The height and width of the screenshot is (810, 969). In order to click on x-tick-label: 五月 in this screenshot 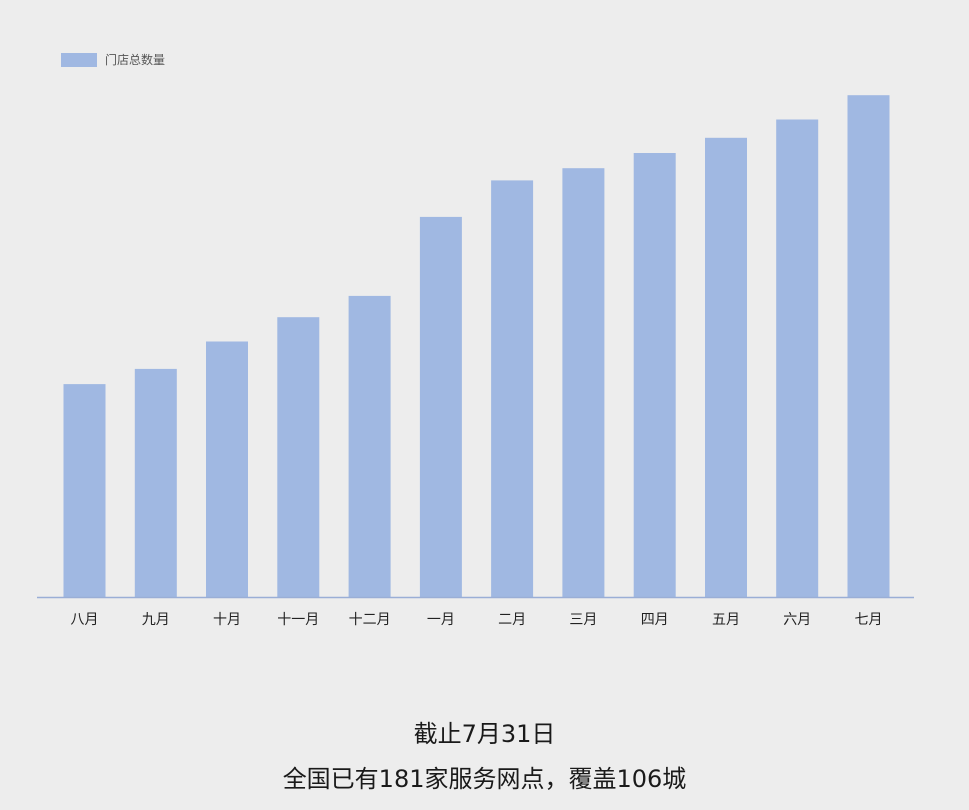, I will do `click(726, 620)`.